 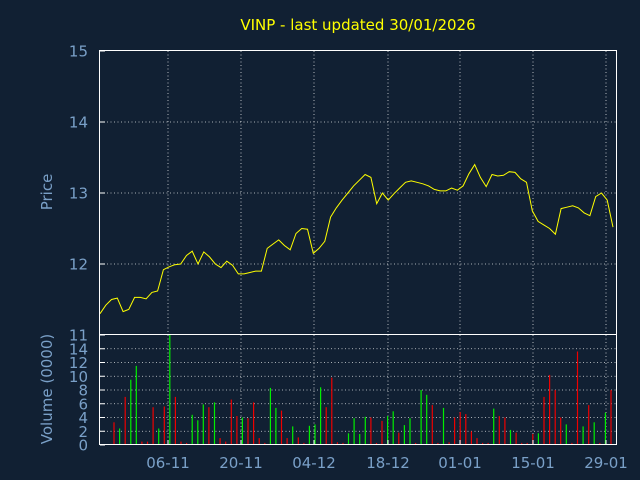 What do you see at coordinates (78, 194) in the screenshot?
I see `price-tick-label: 13` at bounding box center [78, 194].